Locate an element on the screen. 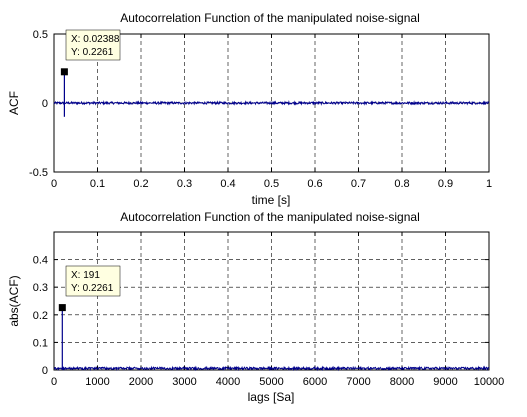  bot-ytick-label: 0.4 is located at coordinates (40, 261).